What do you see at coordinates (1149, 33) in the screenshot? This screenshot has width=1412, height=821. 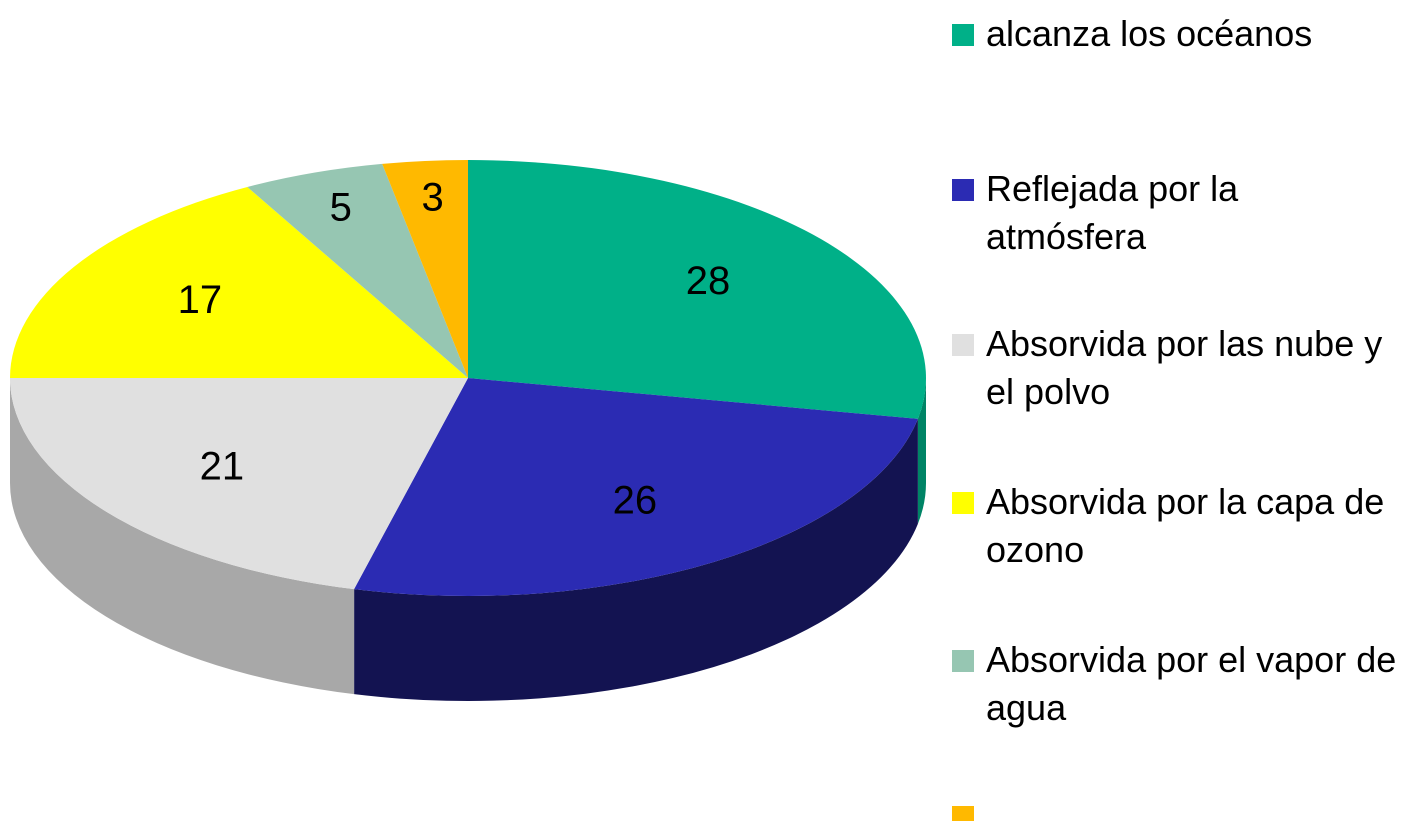 I see `legend-label: alcanza los océanos` at bounding box center [1149, 33].